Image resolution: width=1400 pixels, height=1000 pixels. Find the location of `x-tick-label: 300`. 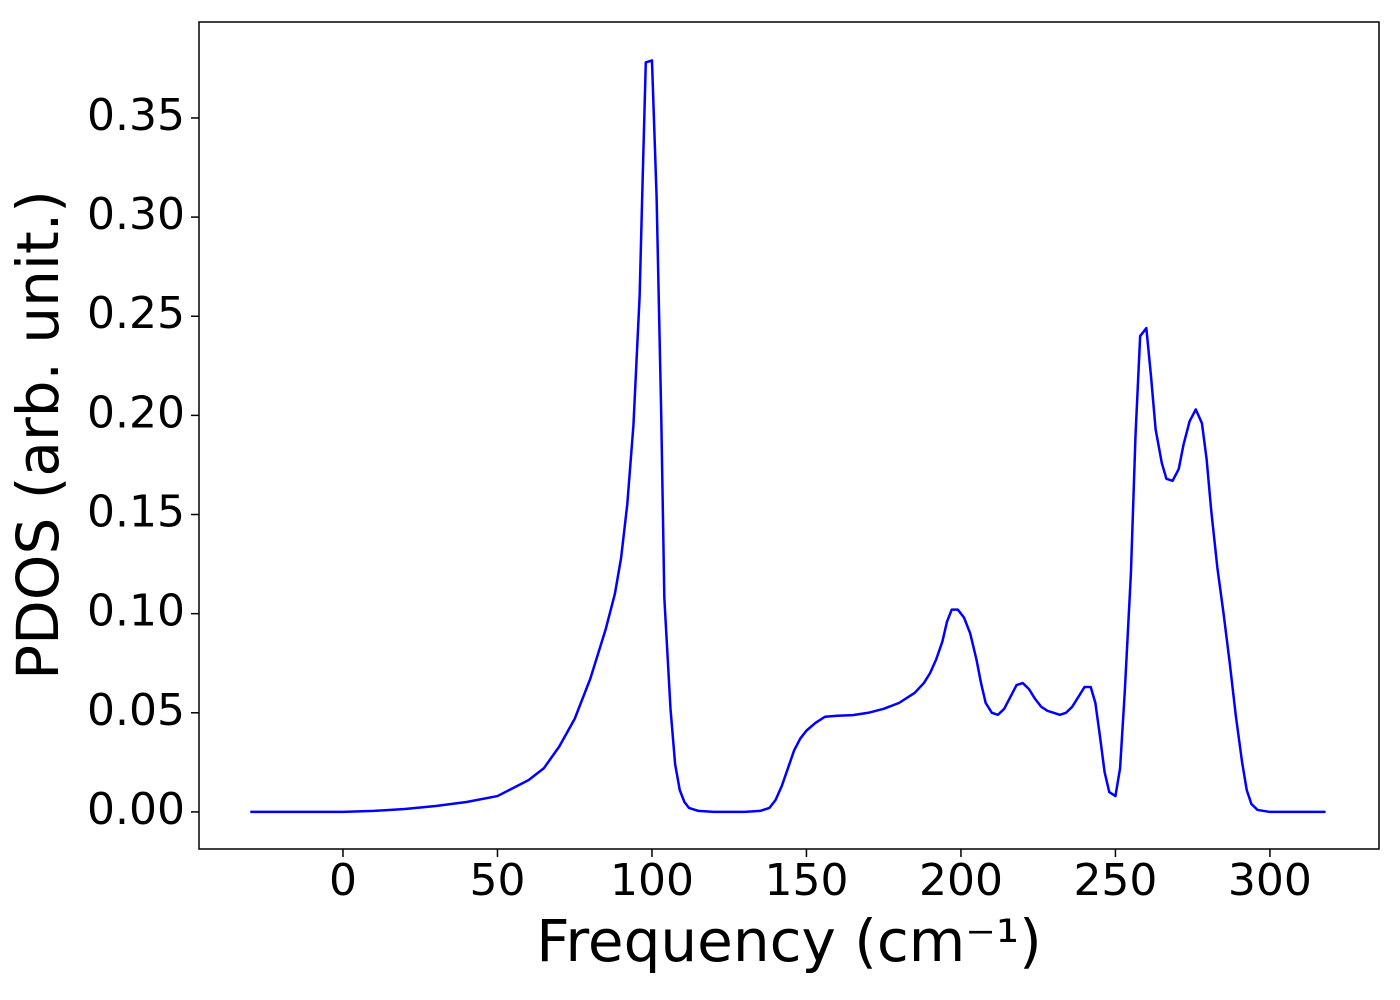

x-tick-label: 300 is located at coordinates (1270, 880).